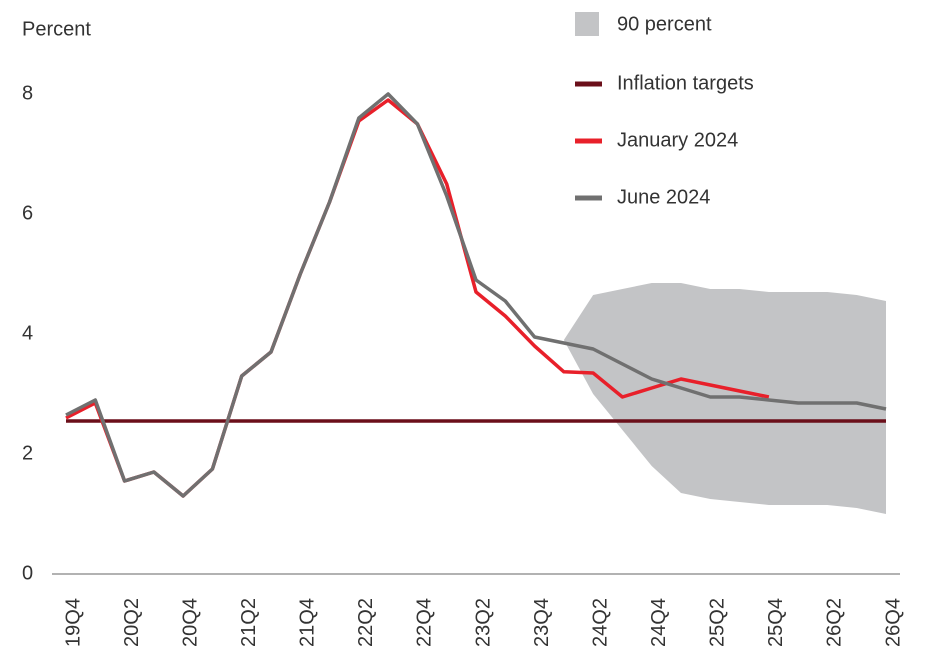  What do you see at coordinates (56, 29) in the screenshot?
I see `y-axis-label: Percent` at bounding box center [56, 29].